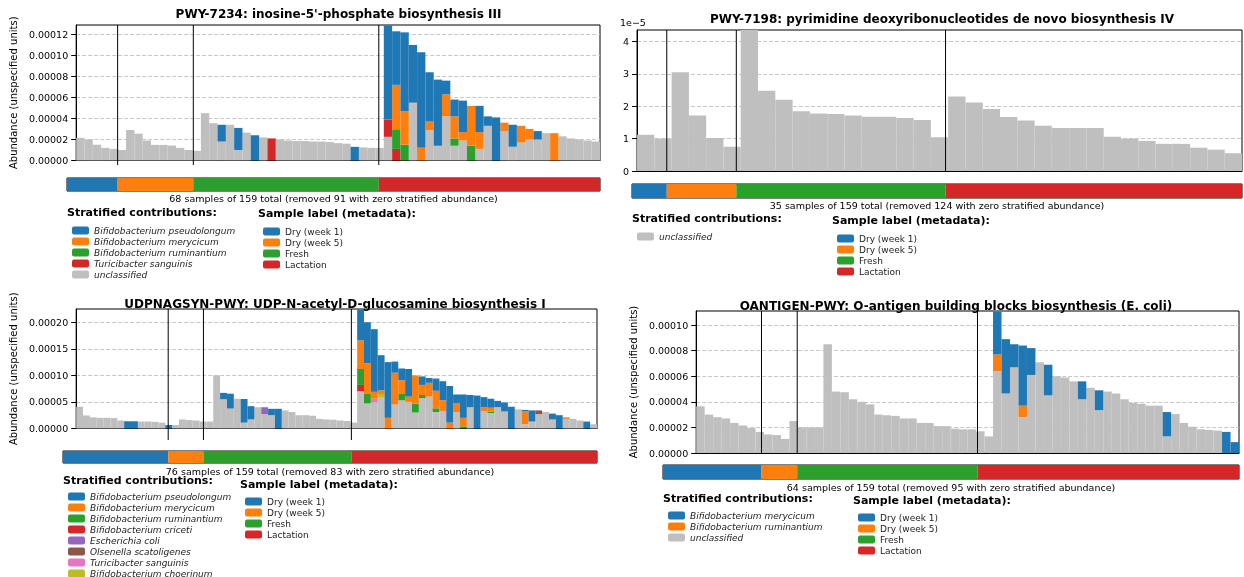 The image size is (1244, 577). I want to click on y-tick-label: 0.00015, so click(48, 349).